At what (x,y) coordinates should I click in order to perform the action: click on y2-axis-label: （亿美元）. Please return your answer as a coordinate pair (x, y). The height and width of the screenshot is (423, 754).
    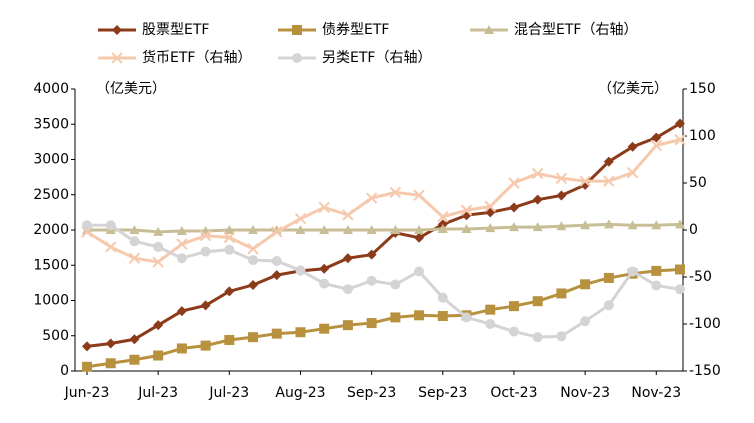
    Looking at the image, I should click on (633, 89).